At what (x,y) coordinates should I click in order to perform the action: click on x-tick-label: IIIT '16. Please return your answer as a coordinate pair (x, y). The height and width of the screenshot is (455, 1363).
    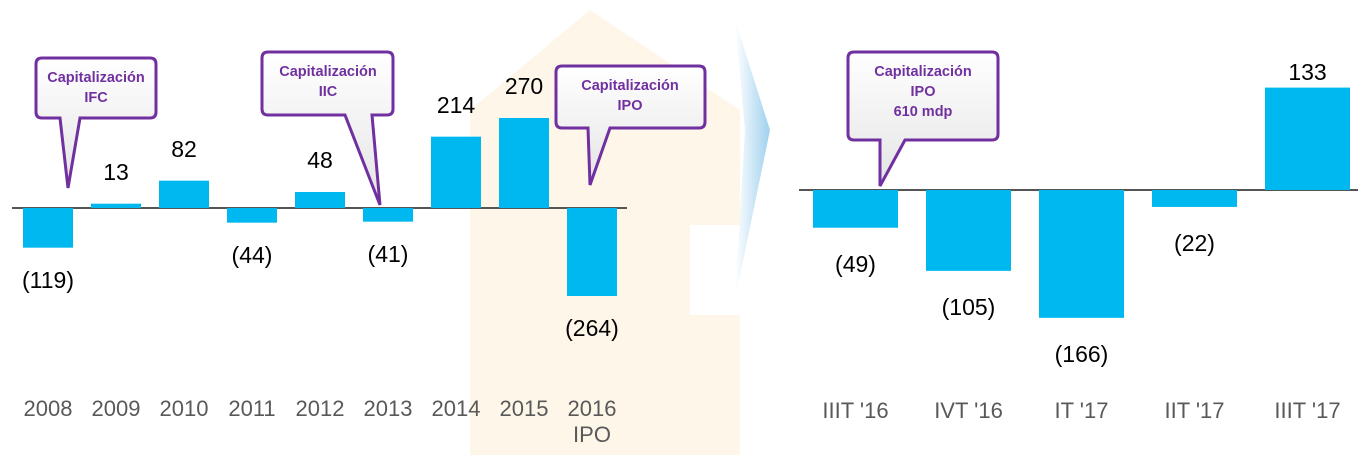
    Looking at the image, I should click on (855, 410).